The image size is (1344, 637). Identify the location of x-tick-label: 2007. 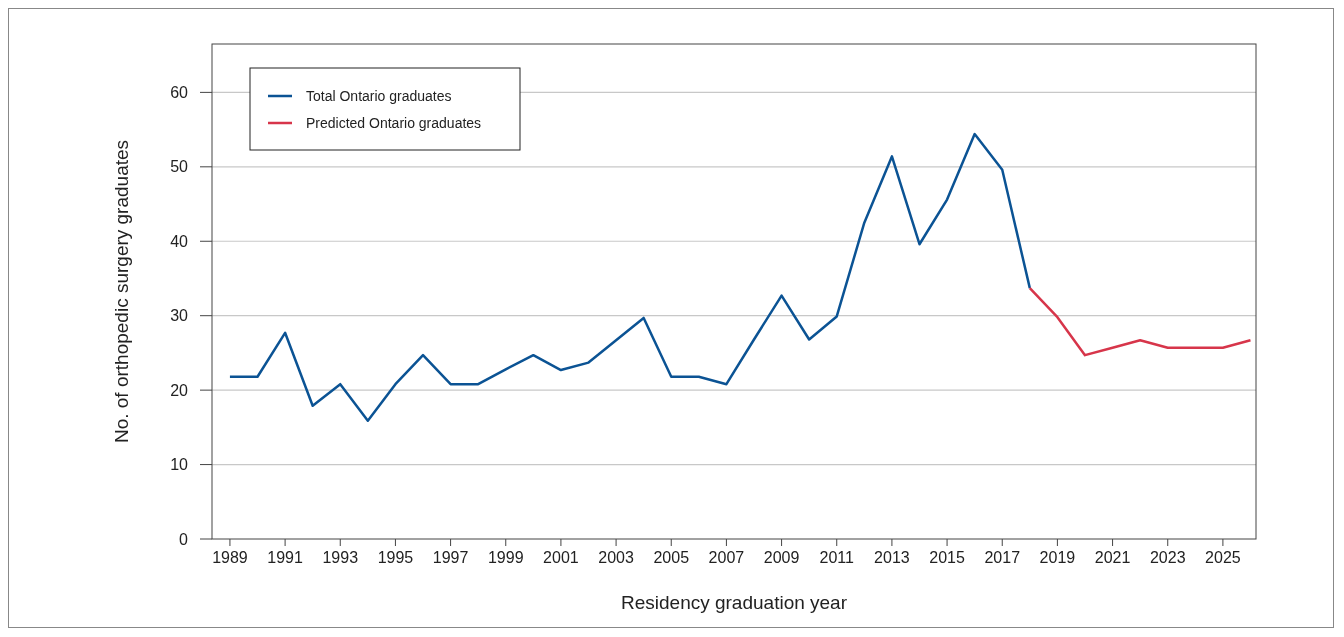
(726, 557).